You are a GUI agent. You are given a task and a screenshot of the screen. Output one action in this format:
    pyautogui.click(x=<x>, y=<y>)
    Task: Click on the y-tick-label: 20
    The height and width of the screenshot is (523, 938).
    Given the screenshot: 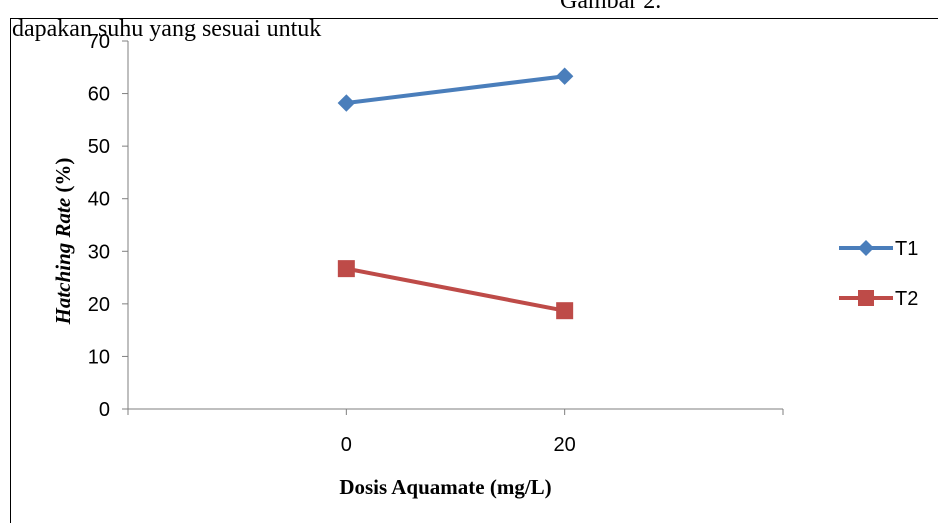 What is the action you would take?
    pyautogui.click(x=99, y=305)
    